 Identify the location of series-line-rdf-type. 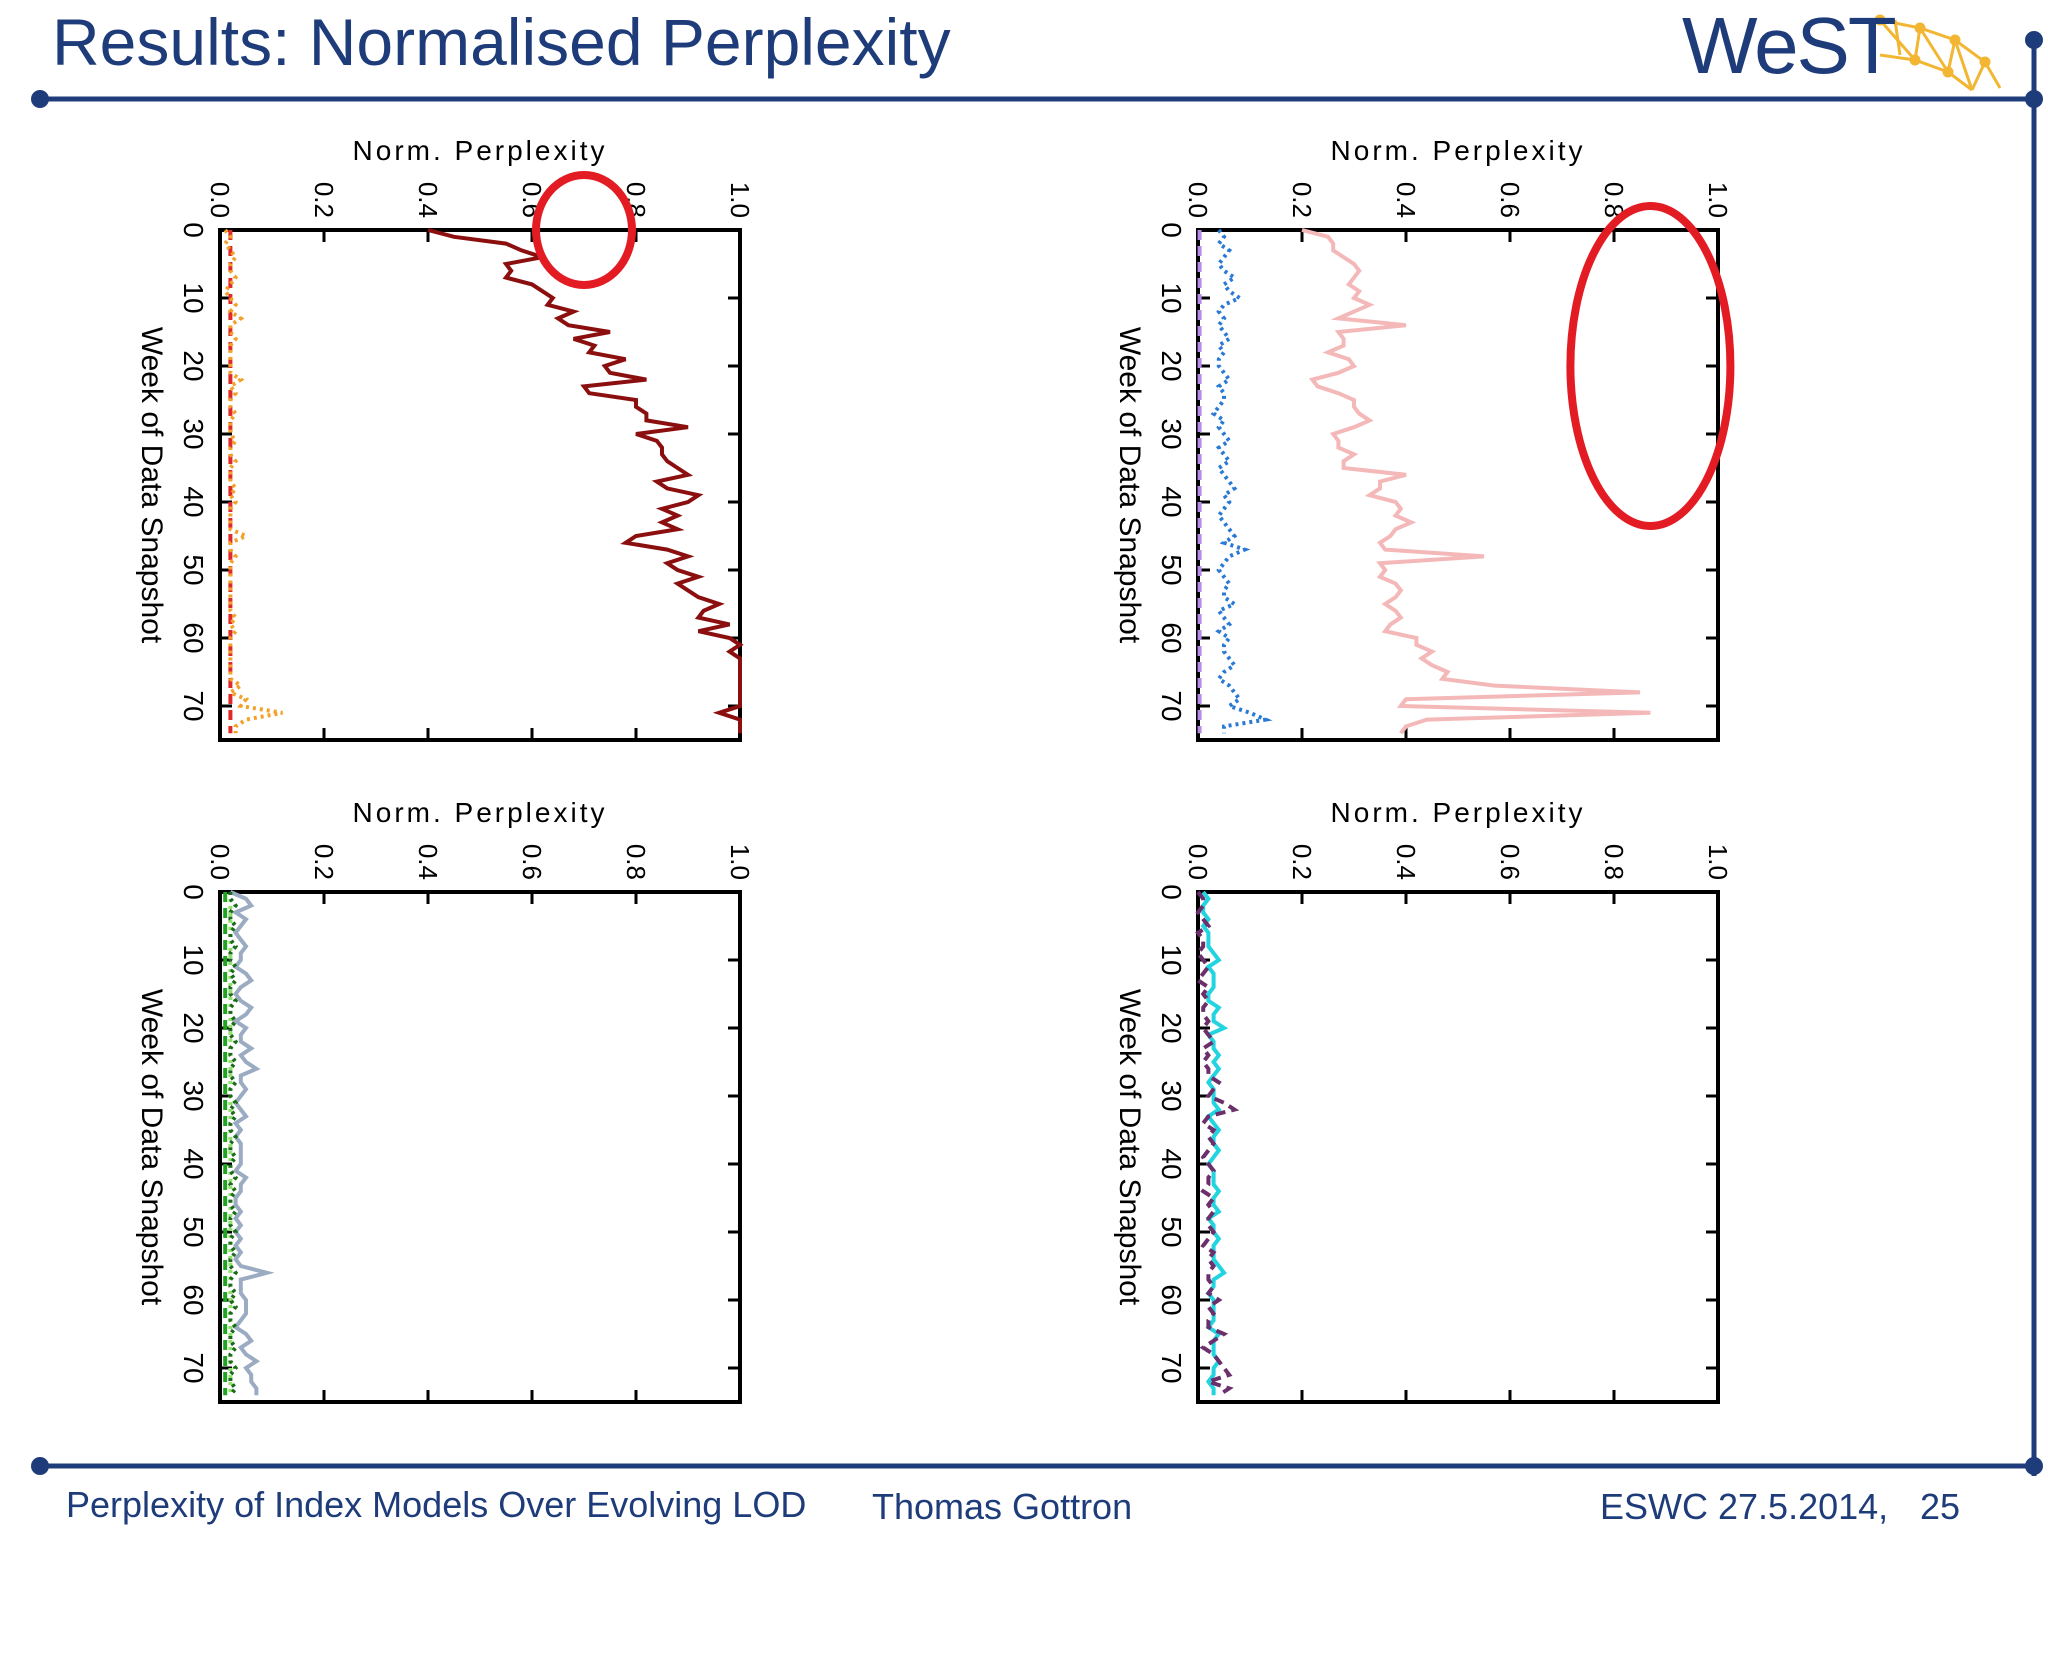
(252, 1143).